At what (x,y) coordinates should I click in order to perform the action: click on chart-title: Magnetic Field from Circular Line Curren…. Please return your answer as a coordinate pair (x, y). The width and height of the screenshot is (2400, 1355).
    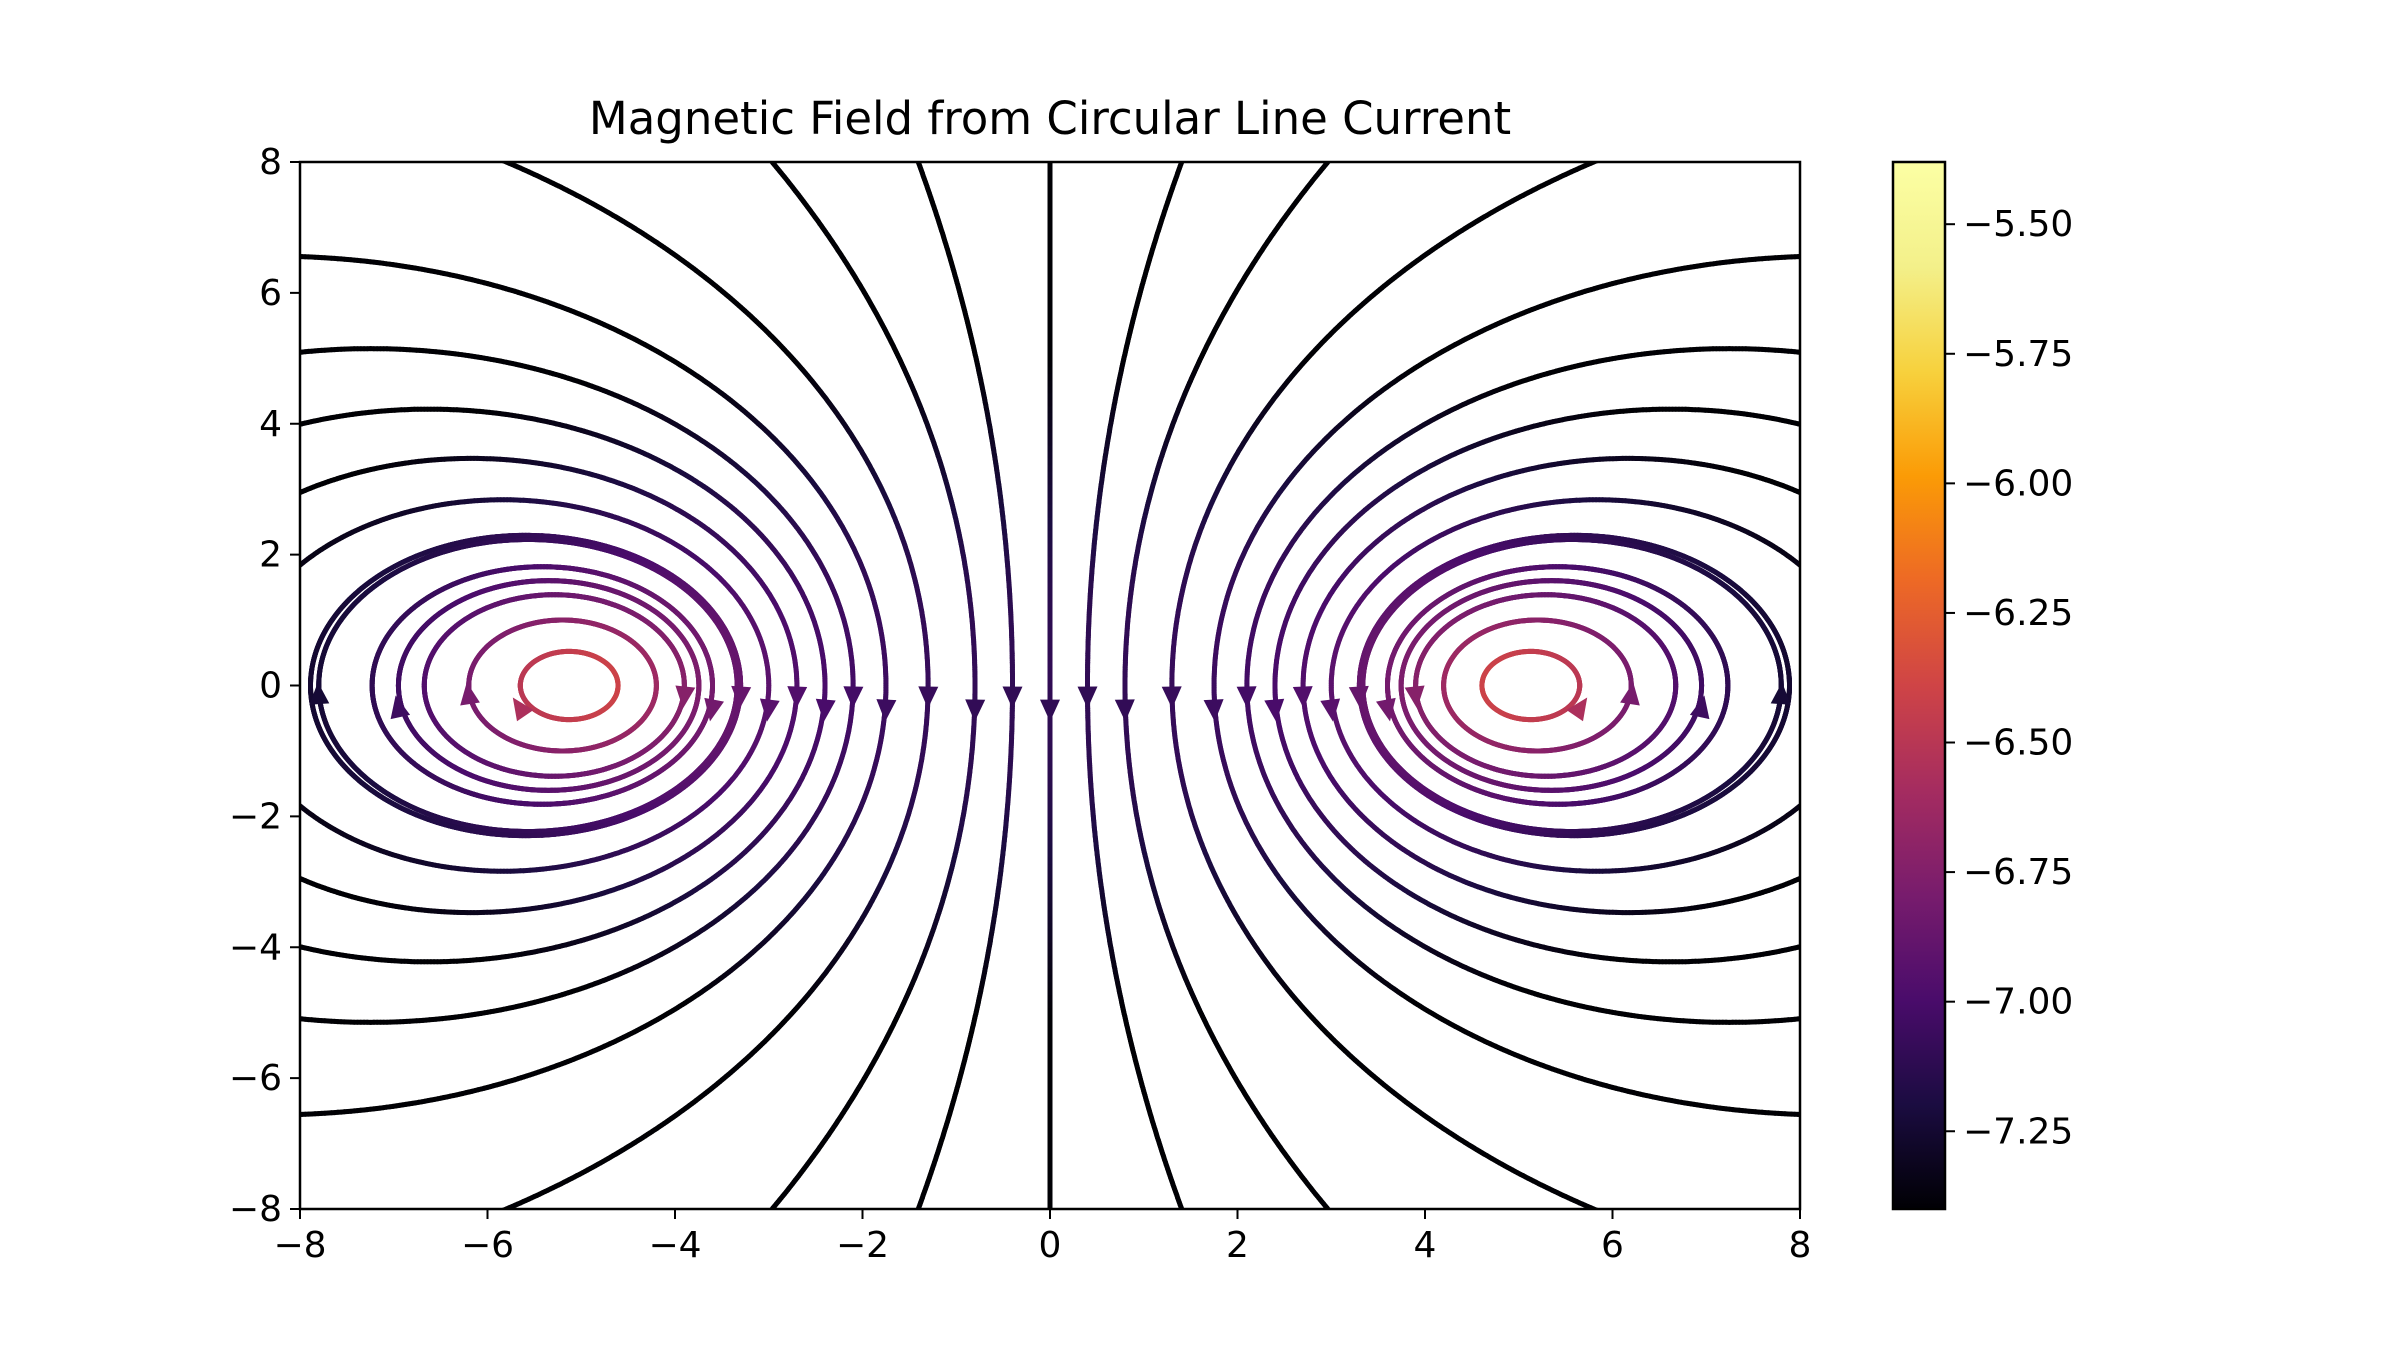
    Looking at the image, I should click on (1050, 118).